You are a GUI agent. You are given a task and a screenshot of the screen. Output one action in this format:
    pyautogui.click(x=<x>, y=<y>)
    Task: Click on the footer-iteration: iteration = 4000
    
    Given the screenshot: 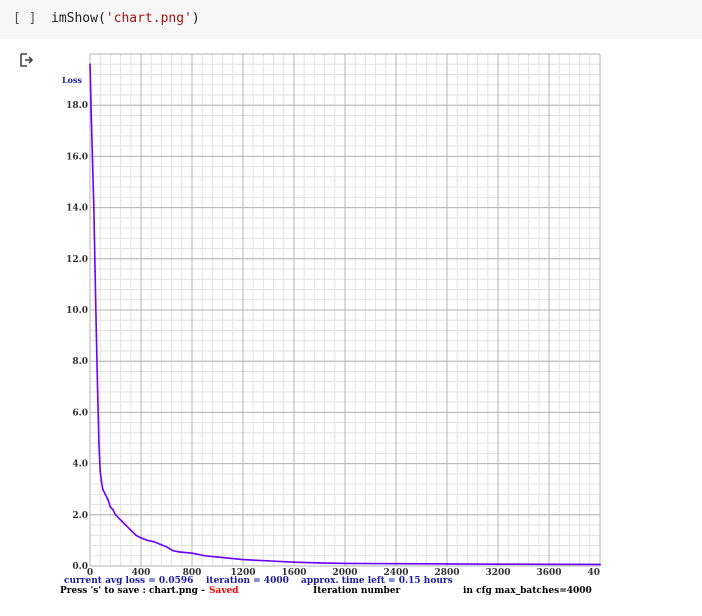 What is the action you would take?
    pyautogui.click(x=247, y=581)
    